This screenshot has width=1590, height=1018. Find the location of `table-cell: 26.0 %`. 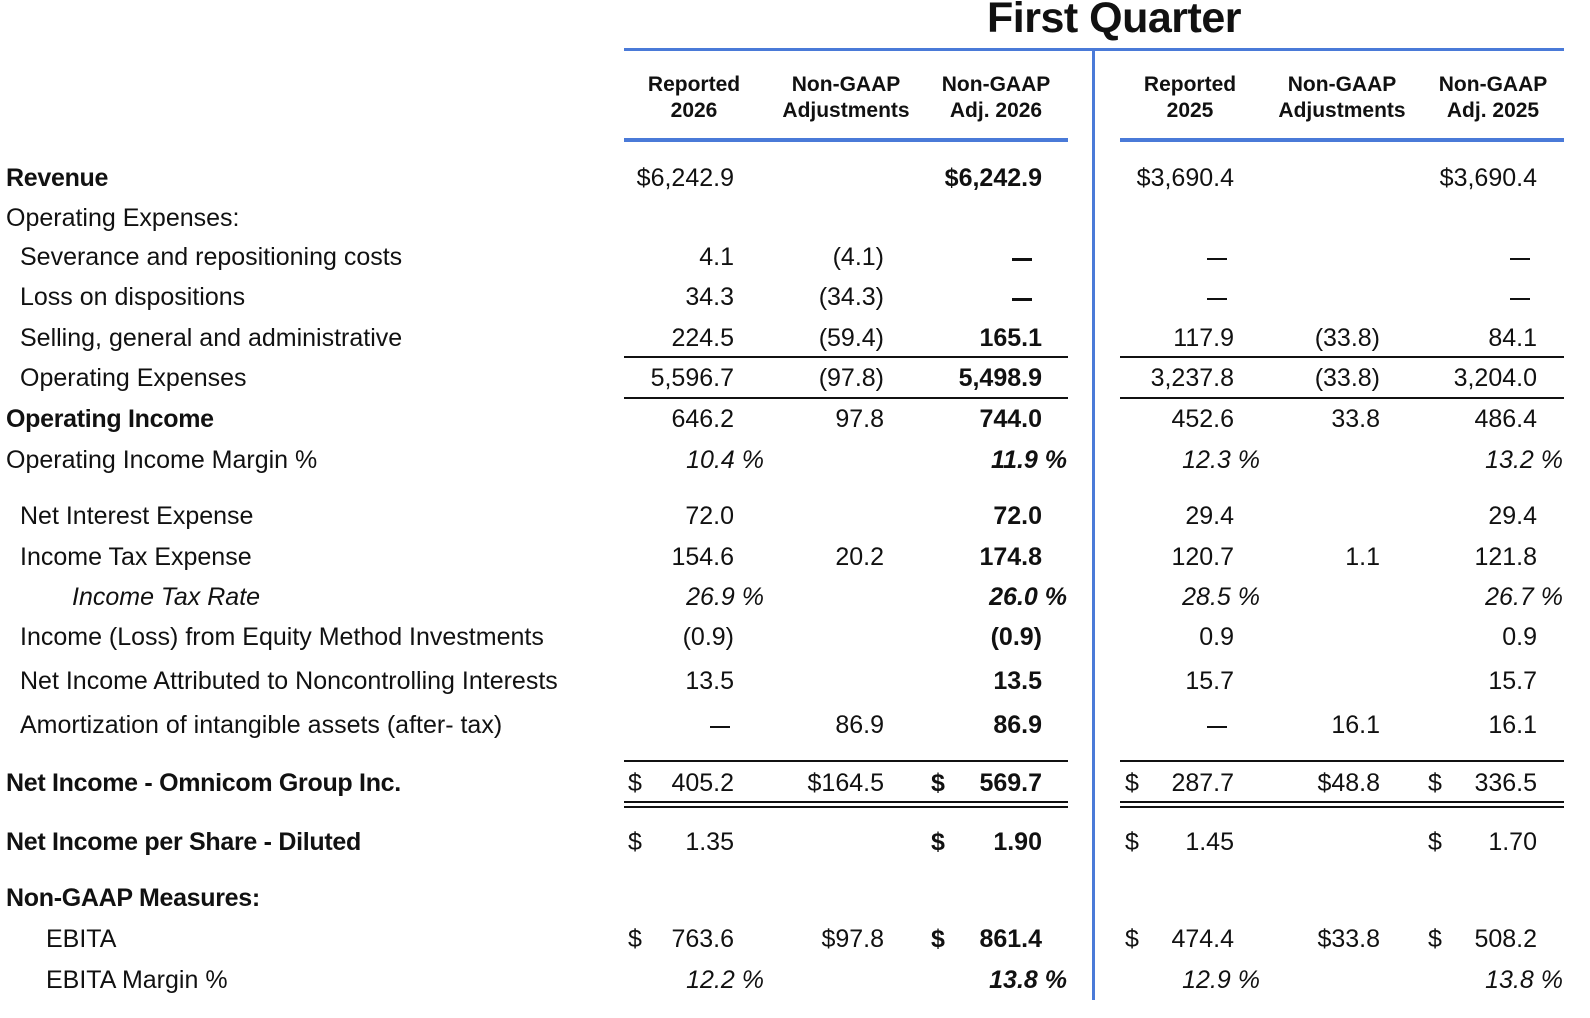

table-cell: 26.0 % is located at coordinates (1028, 597).